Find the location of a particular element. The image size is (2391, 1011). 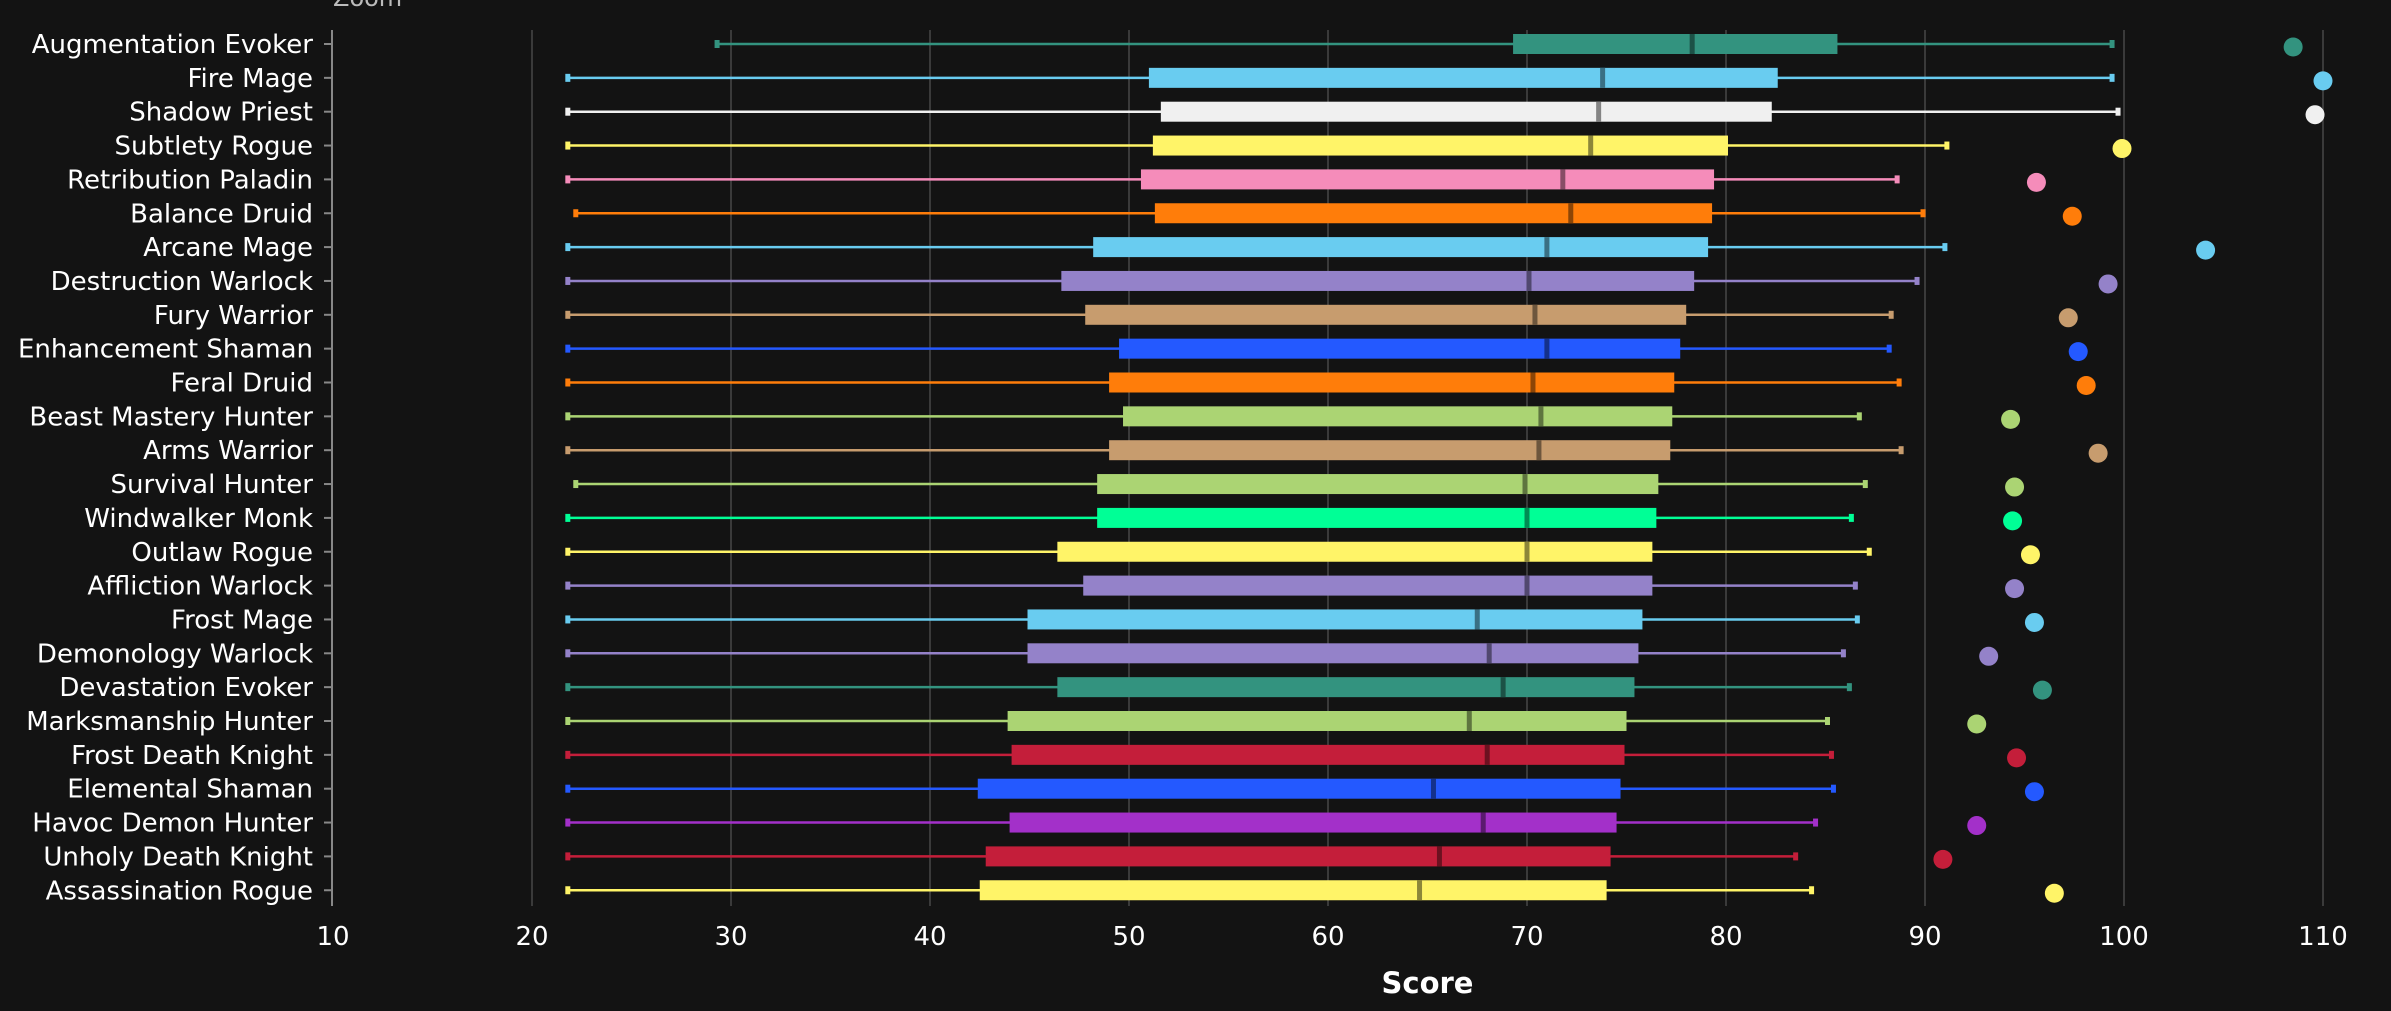

box-elemental-shaman is located at coordinates (1200, 788).